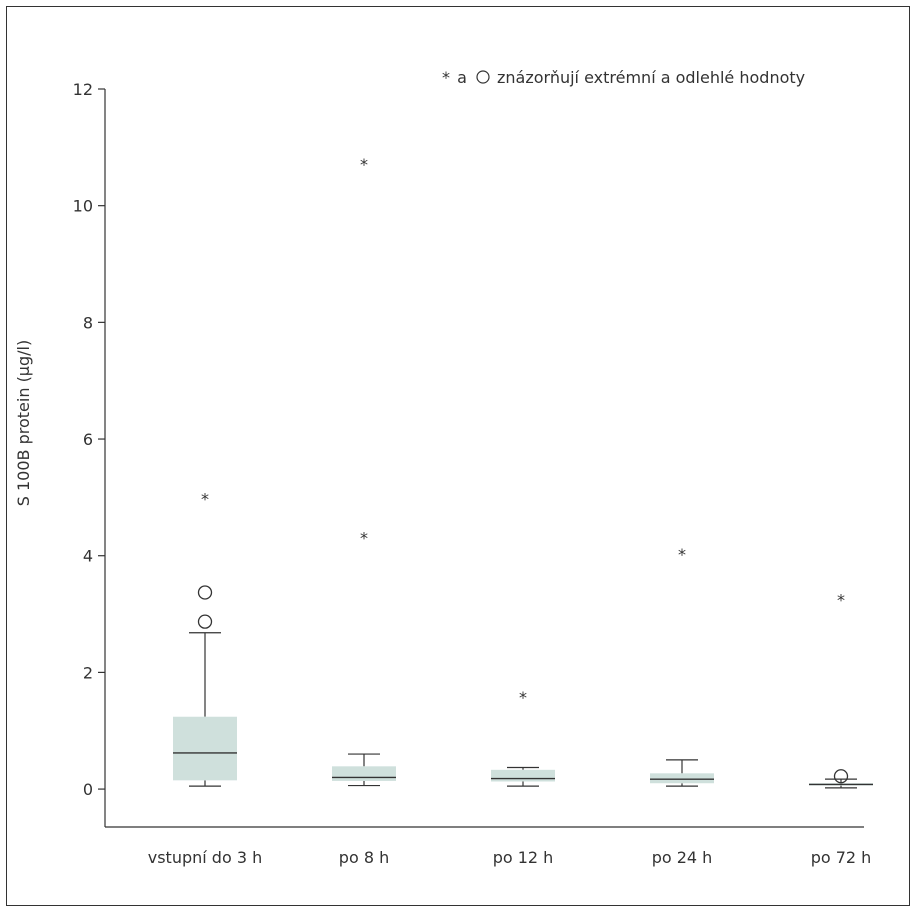 Image resolution: width=914 pixels, height=912 pixels. Describe the element at coordinates (83, 206) in the screenshot. I see `y-tick-label: 10` at that location.